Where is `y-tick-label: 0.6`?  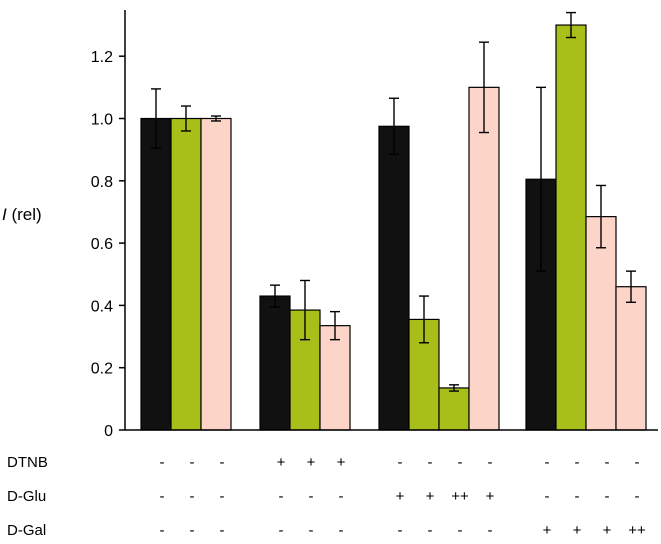 y-tick-label: 0.6 is located at coordinates (102, 244).